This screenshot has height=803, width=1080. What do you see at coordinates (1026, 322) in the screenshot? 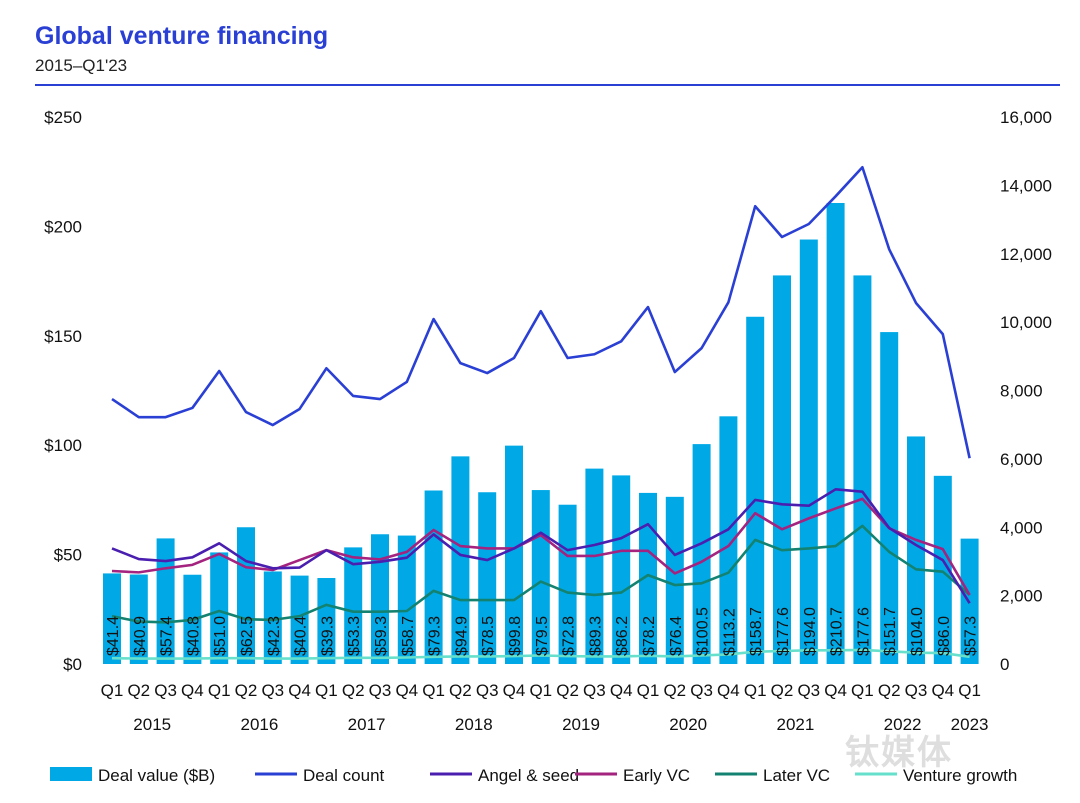
I see `right-axis-tick: 10,000` at bounding box center [1026, 322].